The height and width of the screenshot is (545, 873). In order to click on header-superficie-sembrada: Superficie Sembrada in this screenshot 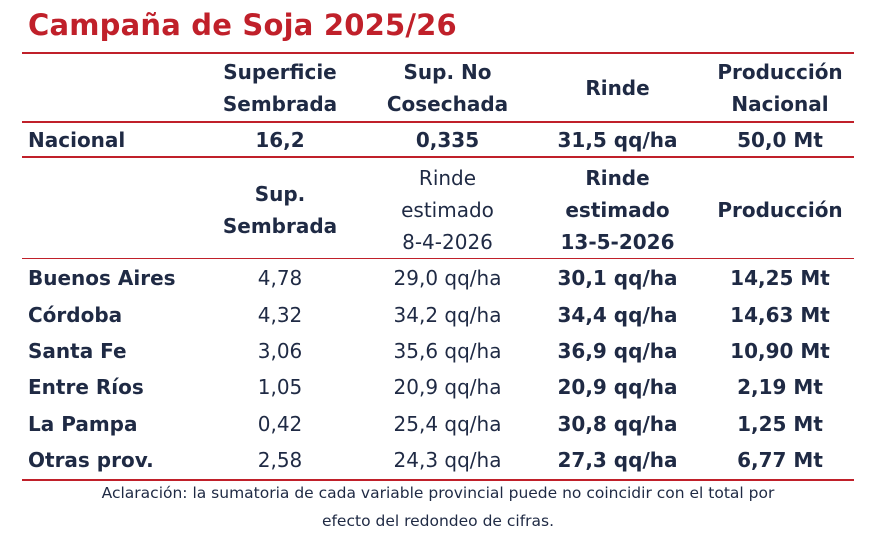, I will do `click(280, 88)`.